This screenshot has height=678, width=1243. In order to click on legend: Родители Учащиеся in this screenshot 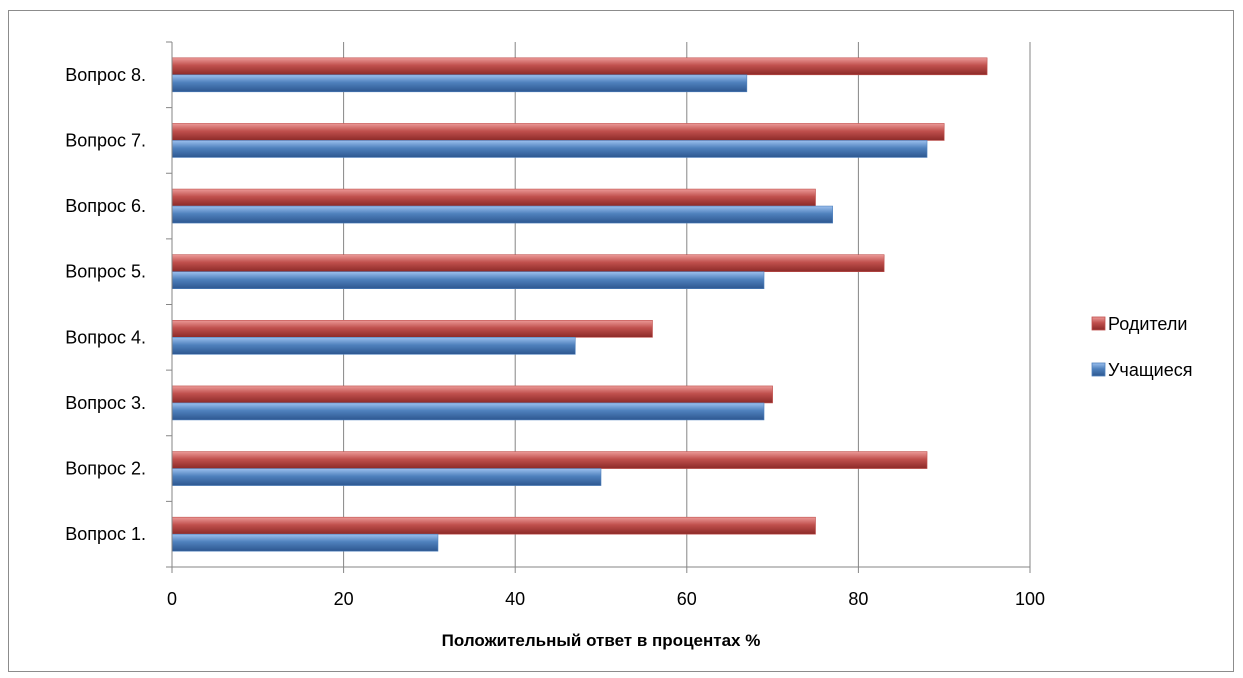, I will do `click(1141, 347)`.